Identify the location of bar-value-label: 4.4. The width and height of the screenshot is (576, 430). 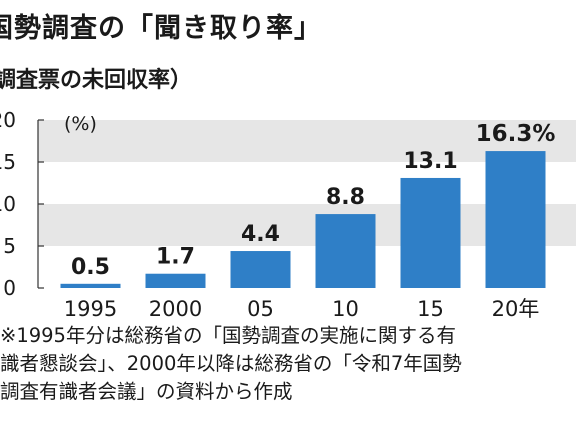
(260, 234).